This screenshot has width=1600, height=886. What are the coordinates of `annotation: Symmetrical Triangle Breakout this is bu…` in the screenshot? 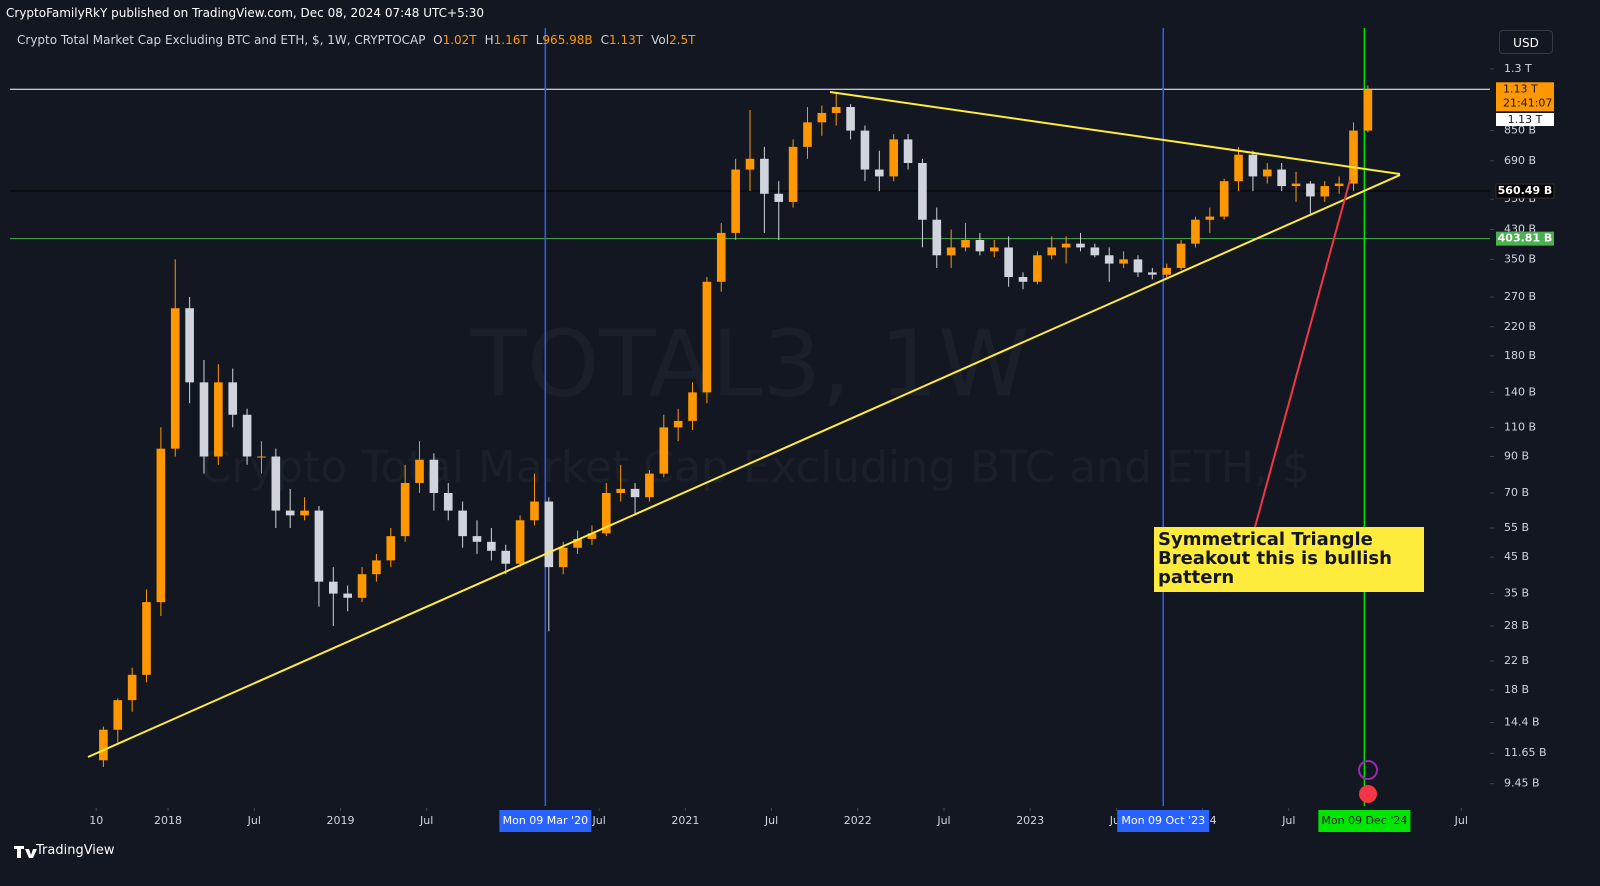 It's located at (1289, 559).